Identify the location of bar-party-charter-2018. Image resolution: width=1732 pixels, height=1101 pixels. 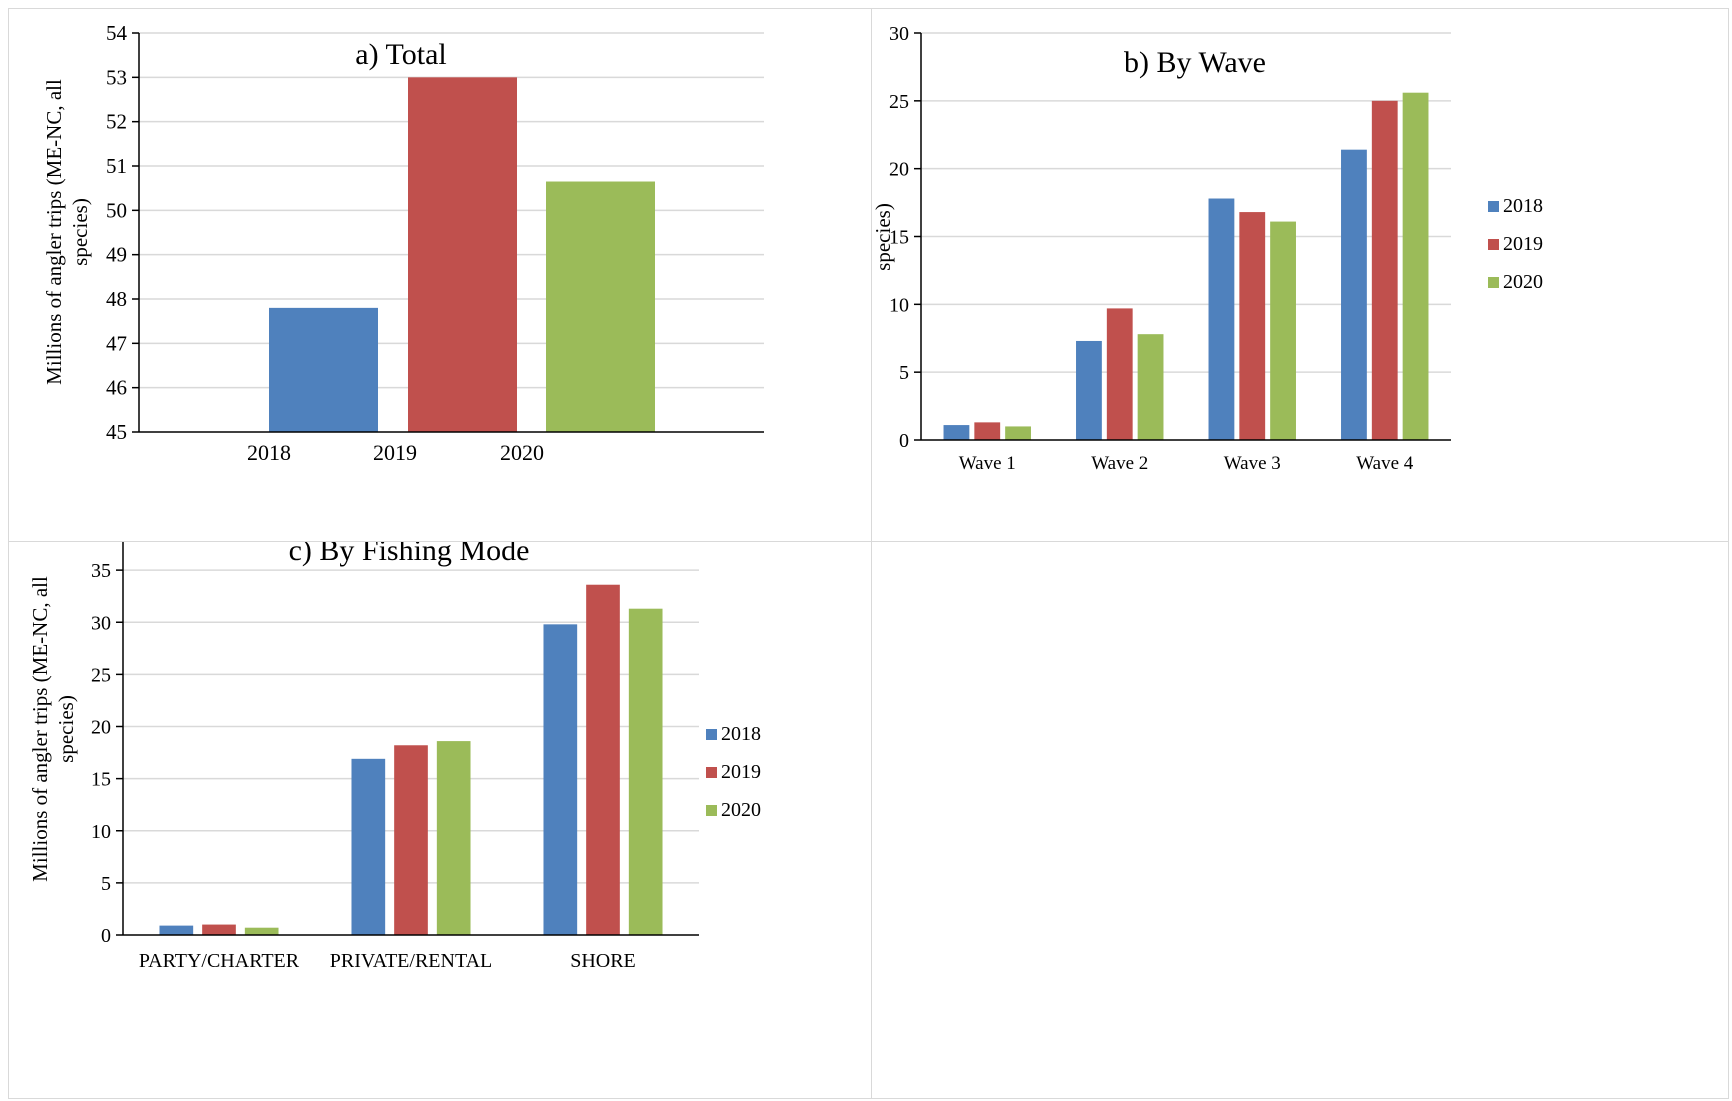
(176, 930).